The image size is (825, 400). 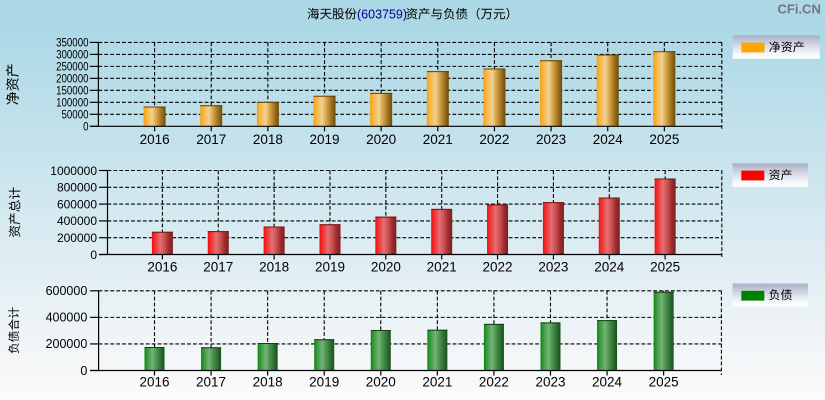 I want to click on svg-text: 350000, so click(x=72, y=43).